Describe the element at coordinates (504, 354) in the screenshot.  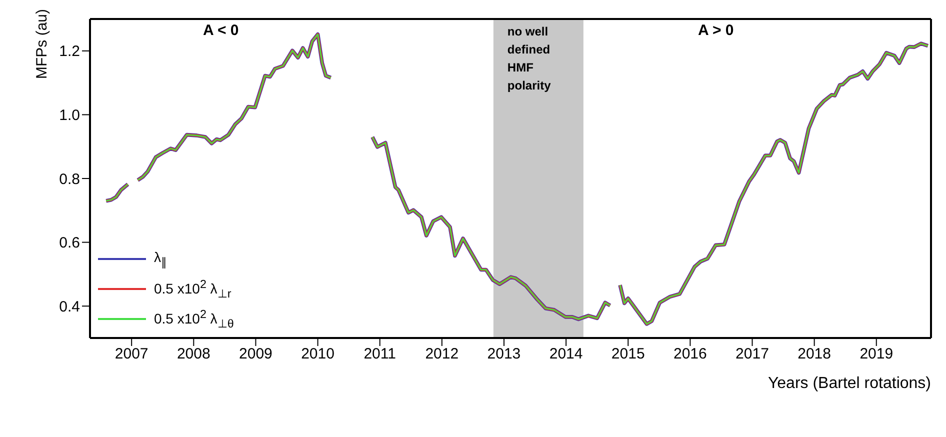
I see `x-tick-label: 2013` at that location.